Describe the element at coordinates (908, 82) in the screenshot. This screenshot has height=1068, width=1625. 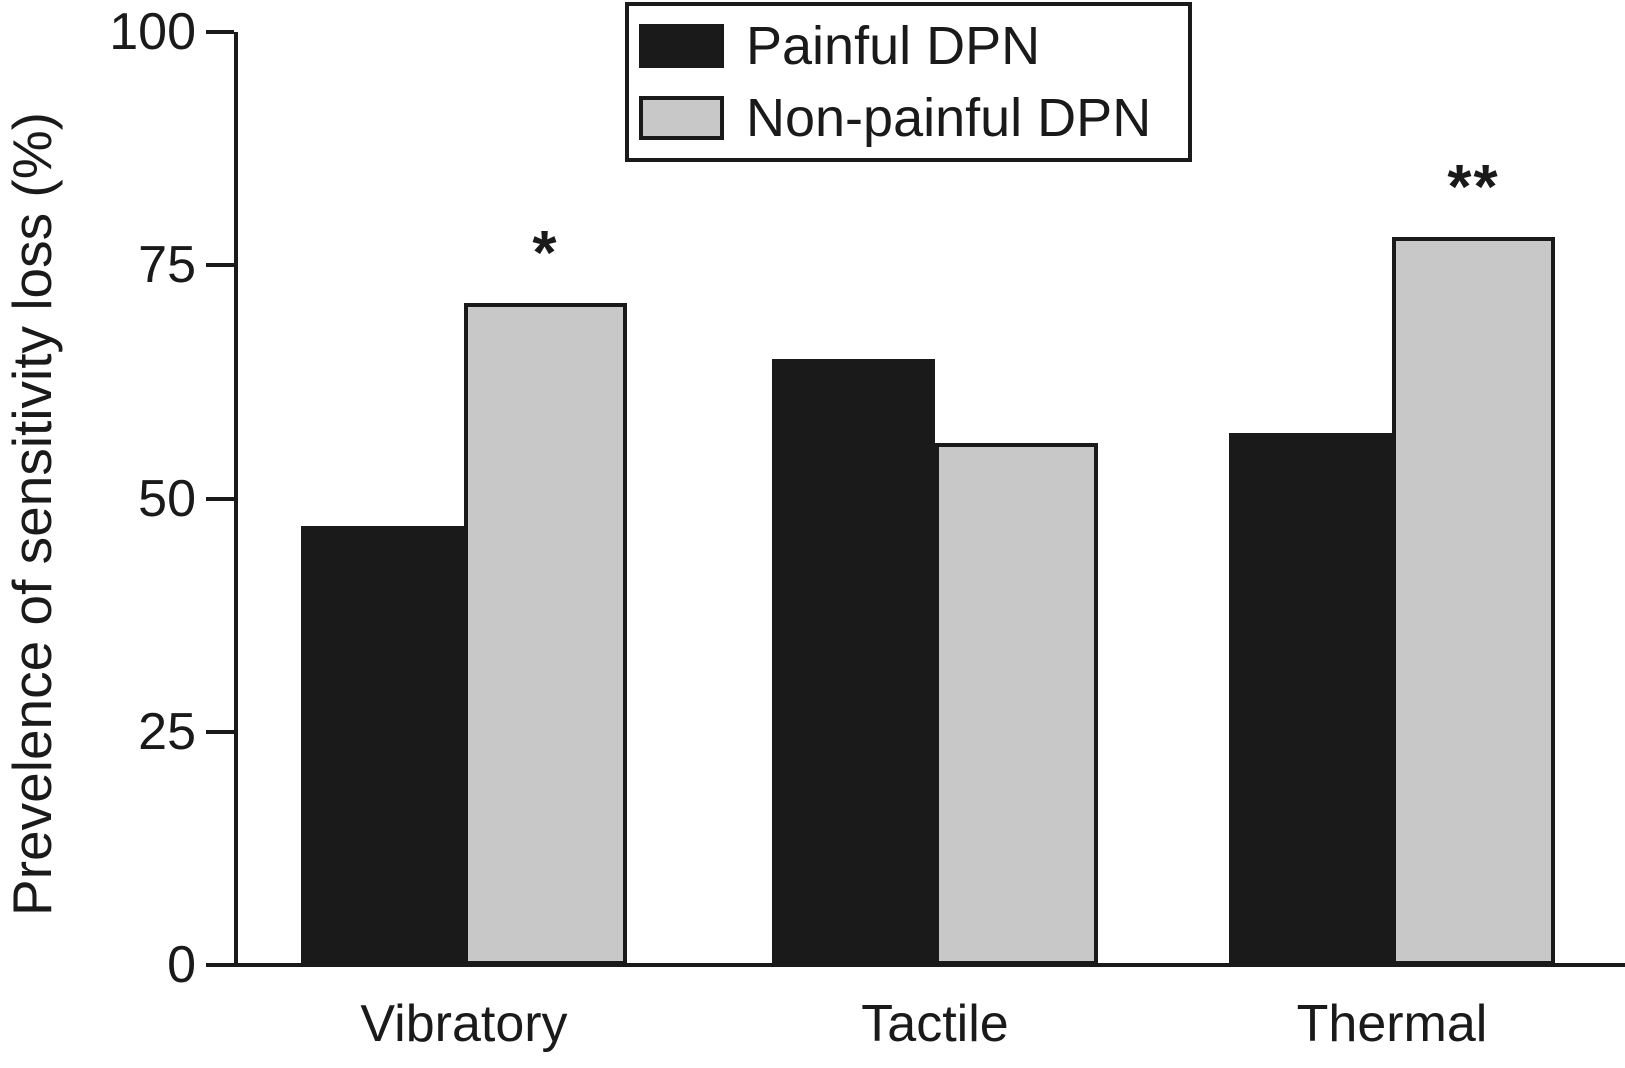
I see `legend: Painful DPN Non-painful DPN` at that location.